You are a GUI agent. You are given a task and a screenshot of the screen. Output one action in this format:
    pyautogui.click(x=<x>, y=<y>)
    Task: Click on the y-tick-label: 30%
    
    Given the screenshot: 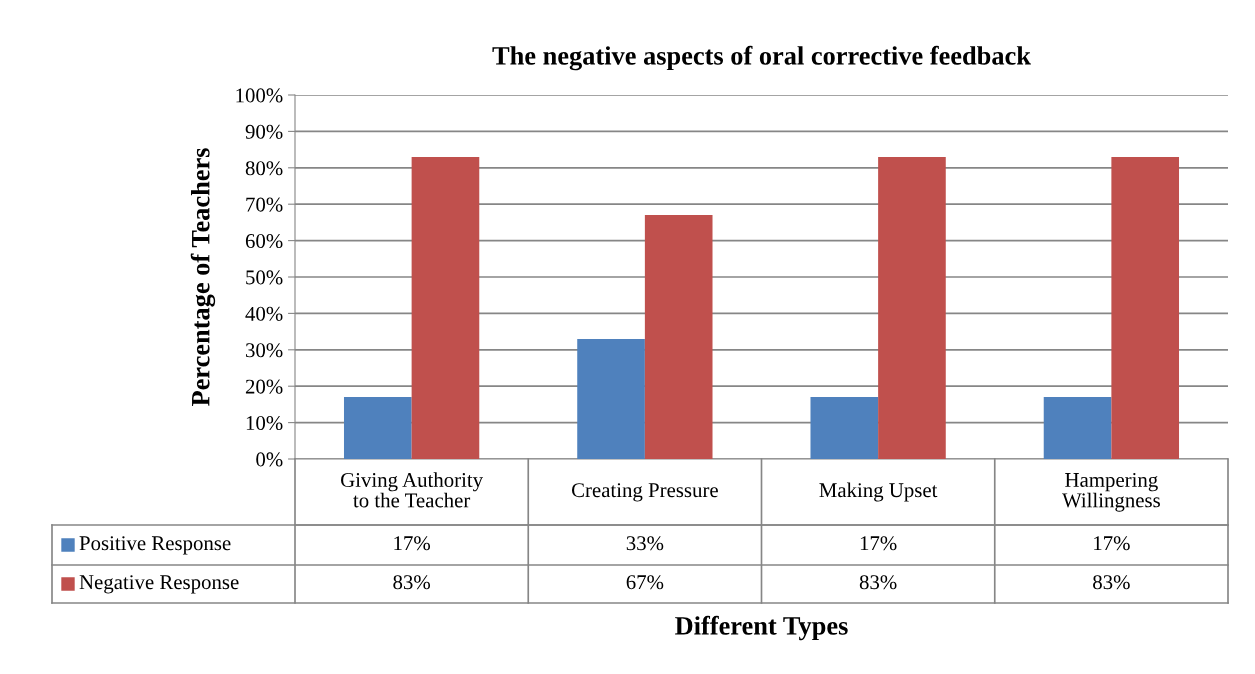 What is the action you would take?
    pyautogui.click(x=264, y=350)
    